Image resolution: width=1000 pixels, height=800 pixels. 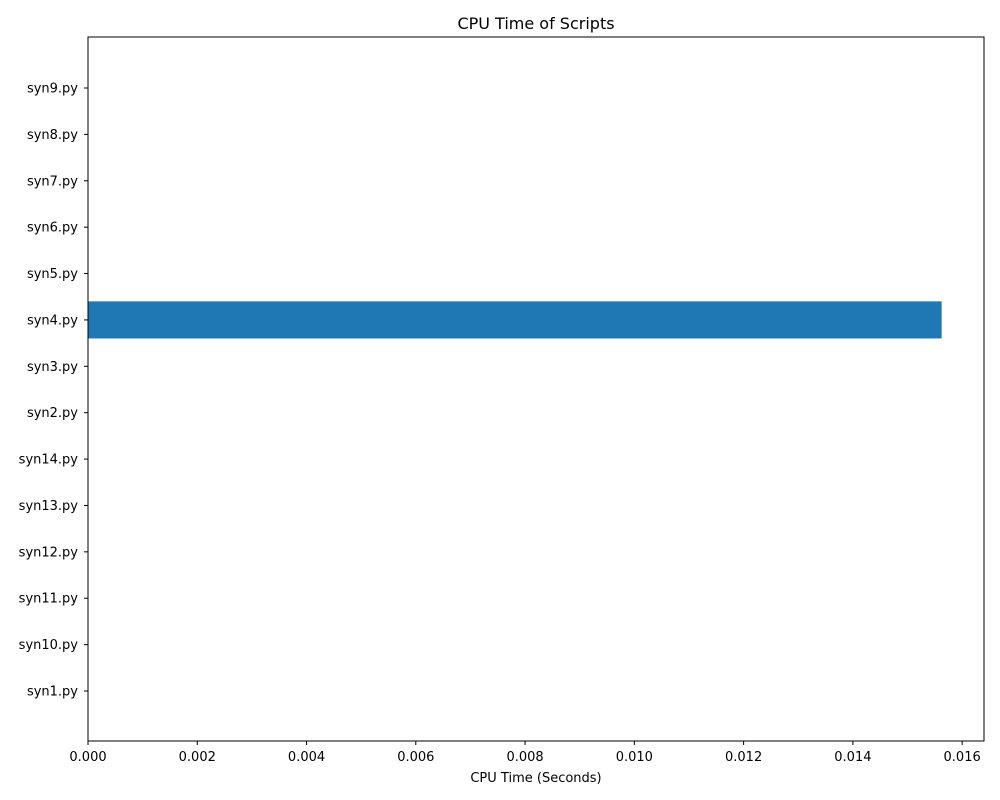 What do you see at coordinates (306, 757) in the screenshot?
I see `x-tick-label: 0.004` at bounding box center [306, 757].